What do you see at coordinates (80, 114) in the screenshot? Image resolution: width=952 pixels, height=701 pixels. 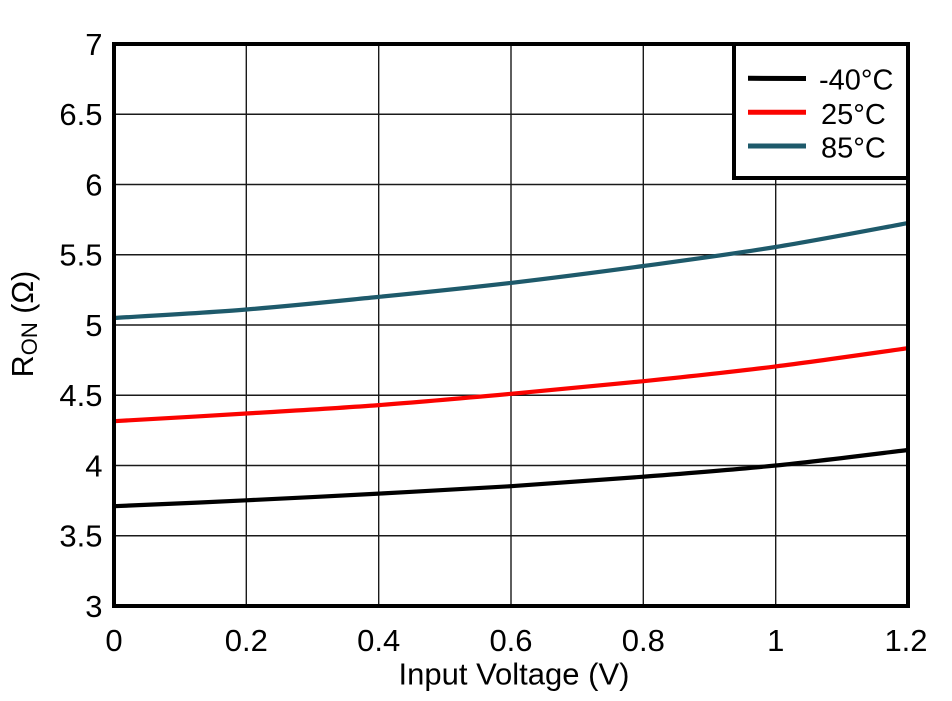 I see `svg-text: 6.5` at bounding box center [80, 114].